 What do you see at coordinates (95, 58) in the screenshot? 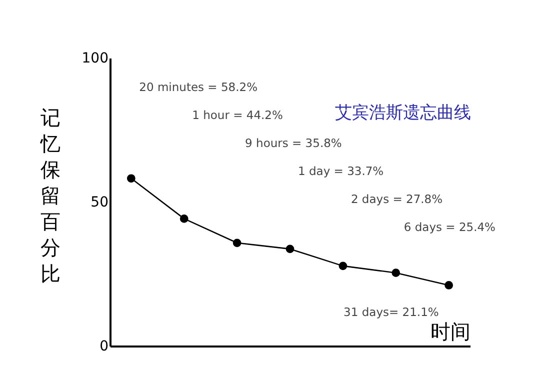
I see `y-tick-label: 100` at bounding box center [95, 58].